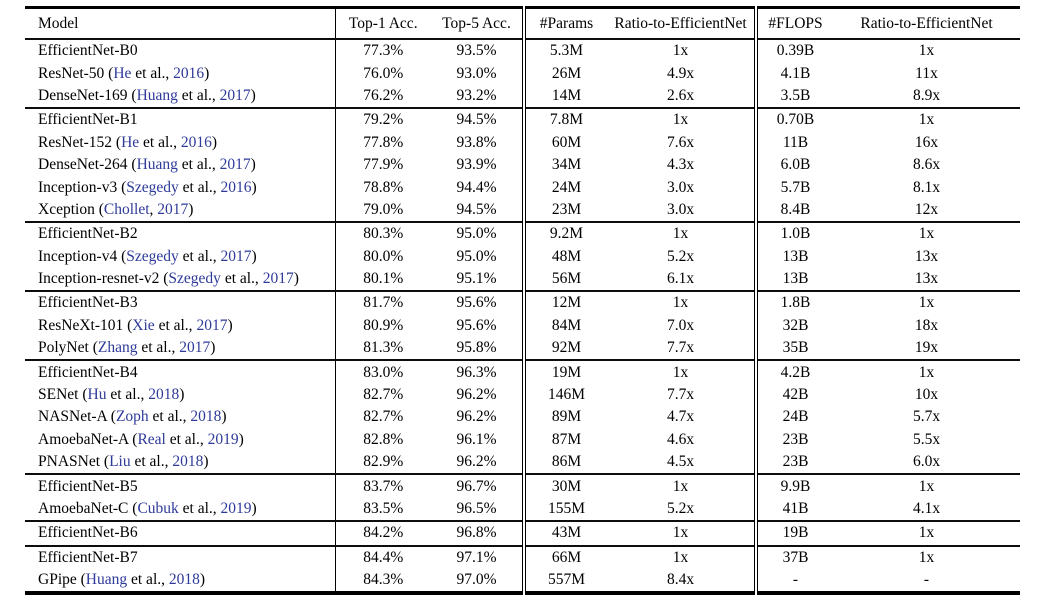  What do you see at coordinates (793, 463) in the screenshot?
I see `flops-cell: 23B` at bounding box center [793, 463].